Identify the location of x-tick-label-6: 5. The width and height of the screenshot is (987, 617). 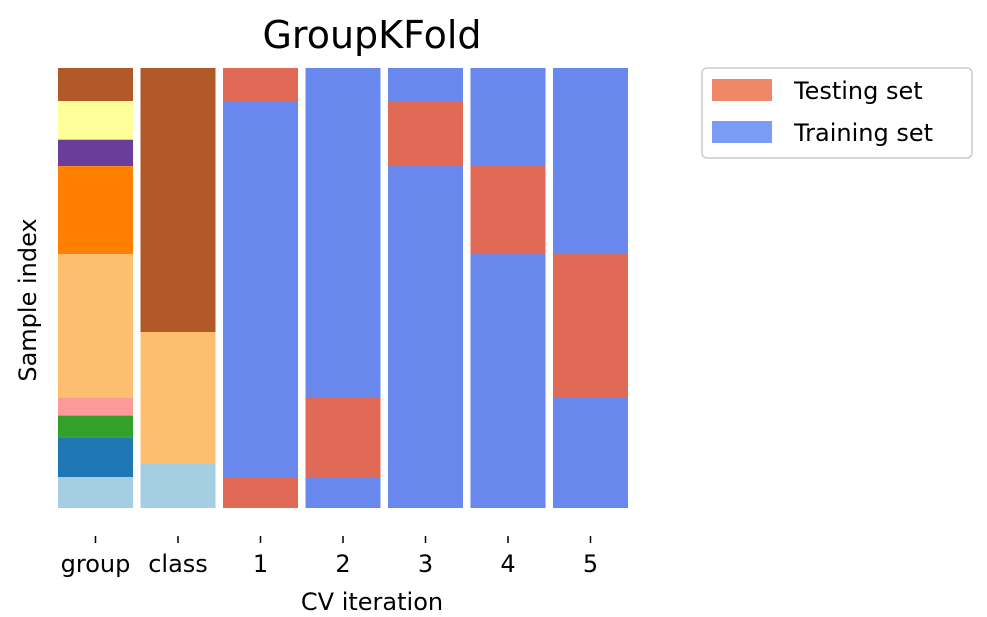
(590, 564).